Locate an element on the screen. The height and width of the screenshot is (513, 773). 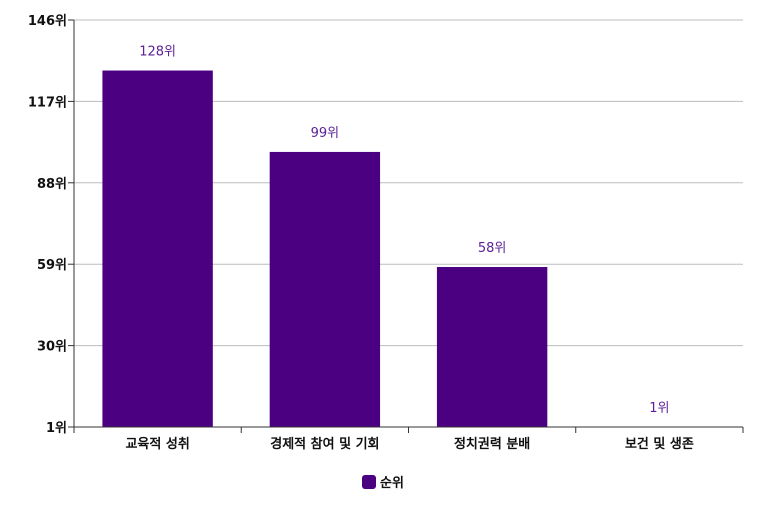
legend-label: 순위 is located at coordinates (392, 483).